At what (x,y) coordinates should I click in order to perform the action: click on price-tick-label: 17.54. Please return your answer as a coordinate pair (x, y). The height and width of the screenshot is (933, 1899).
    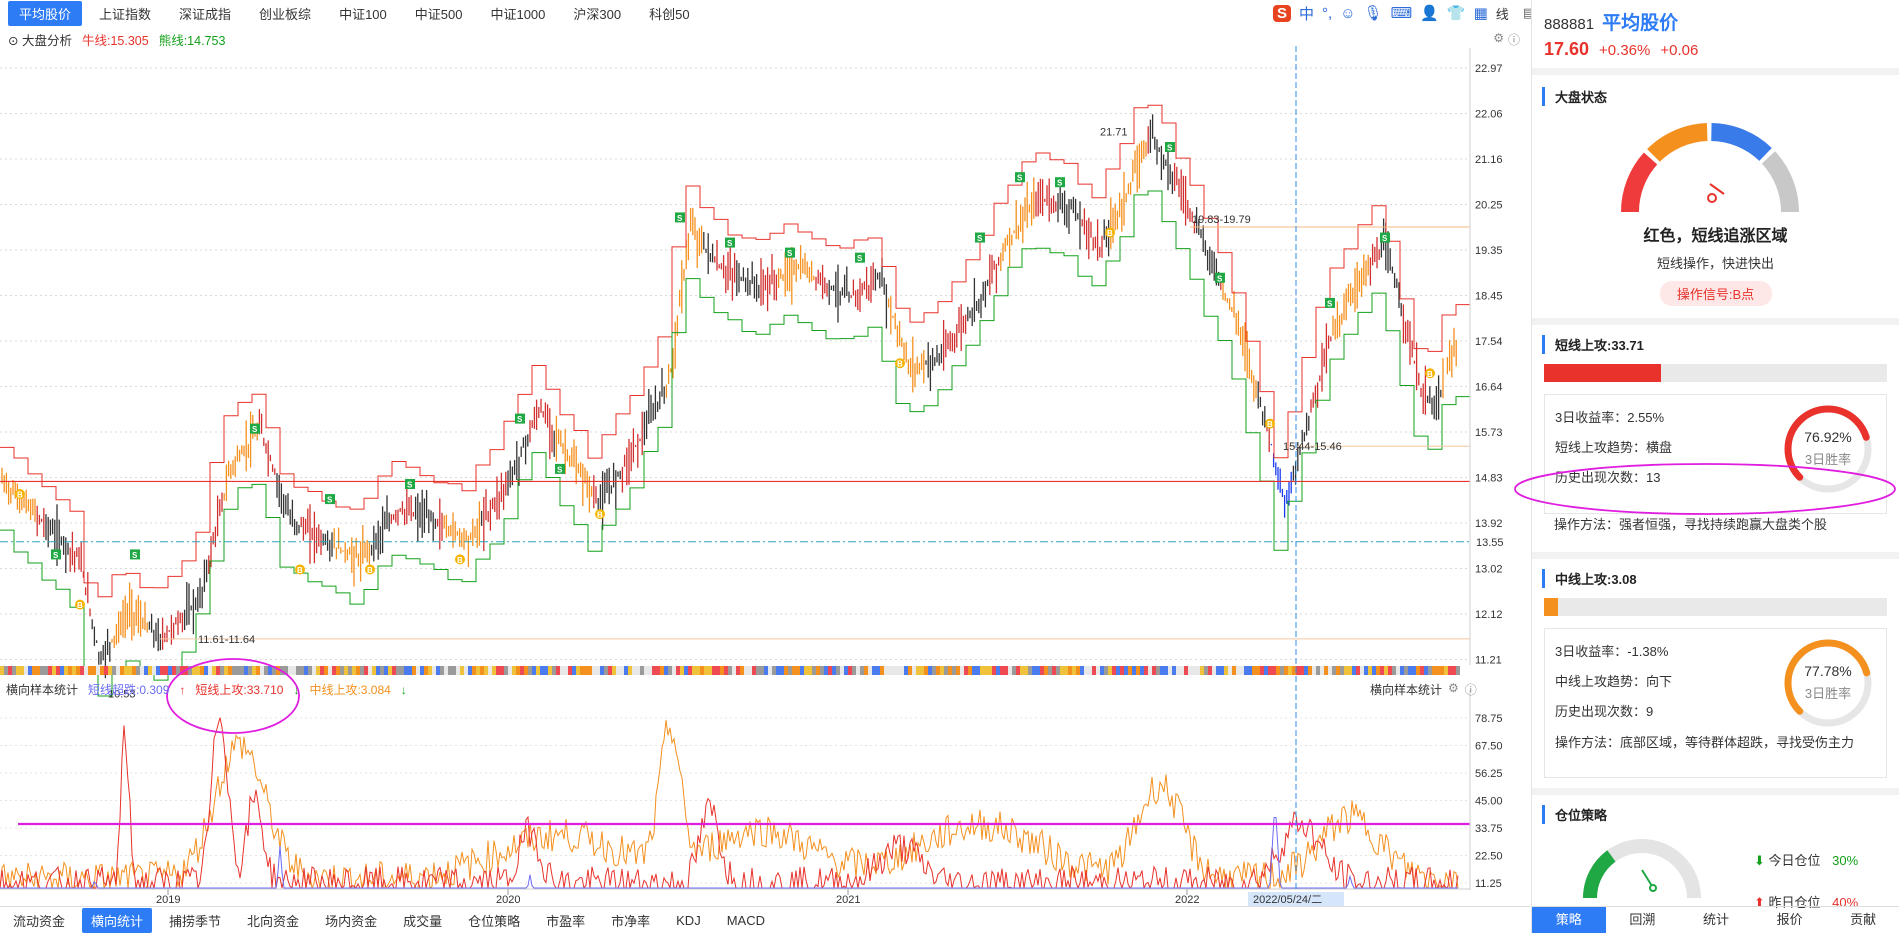
    Looking at the image, I should click on (1489, 342).